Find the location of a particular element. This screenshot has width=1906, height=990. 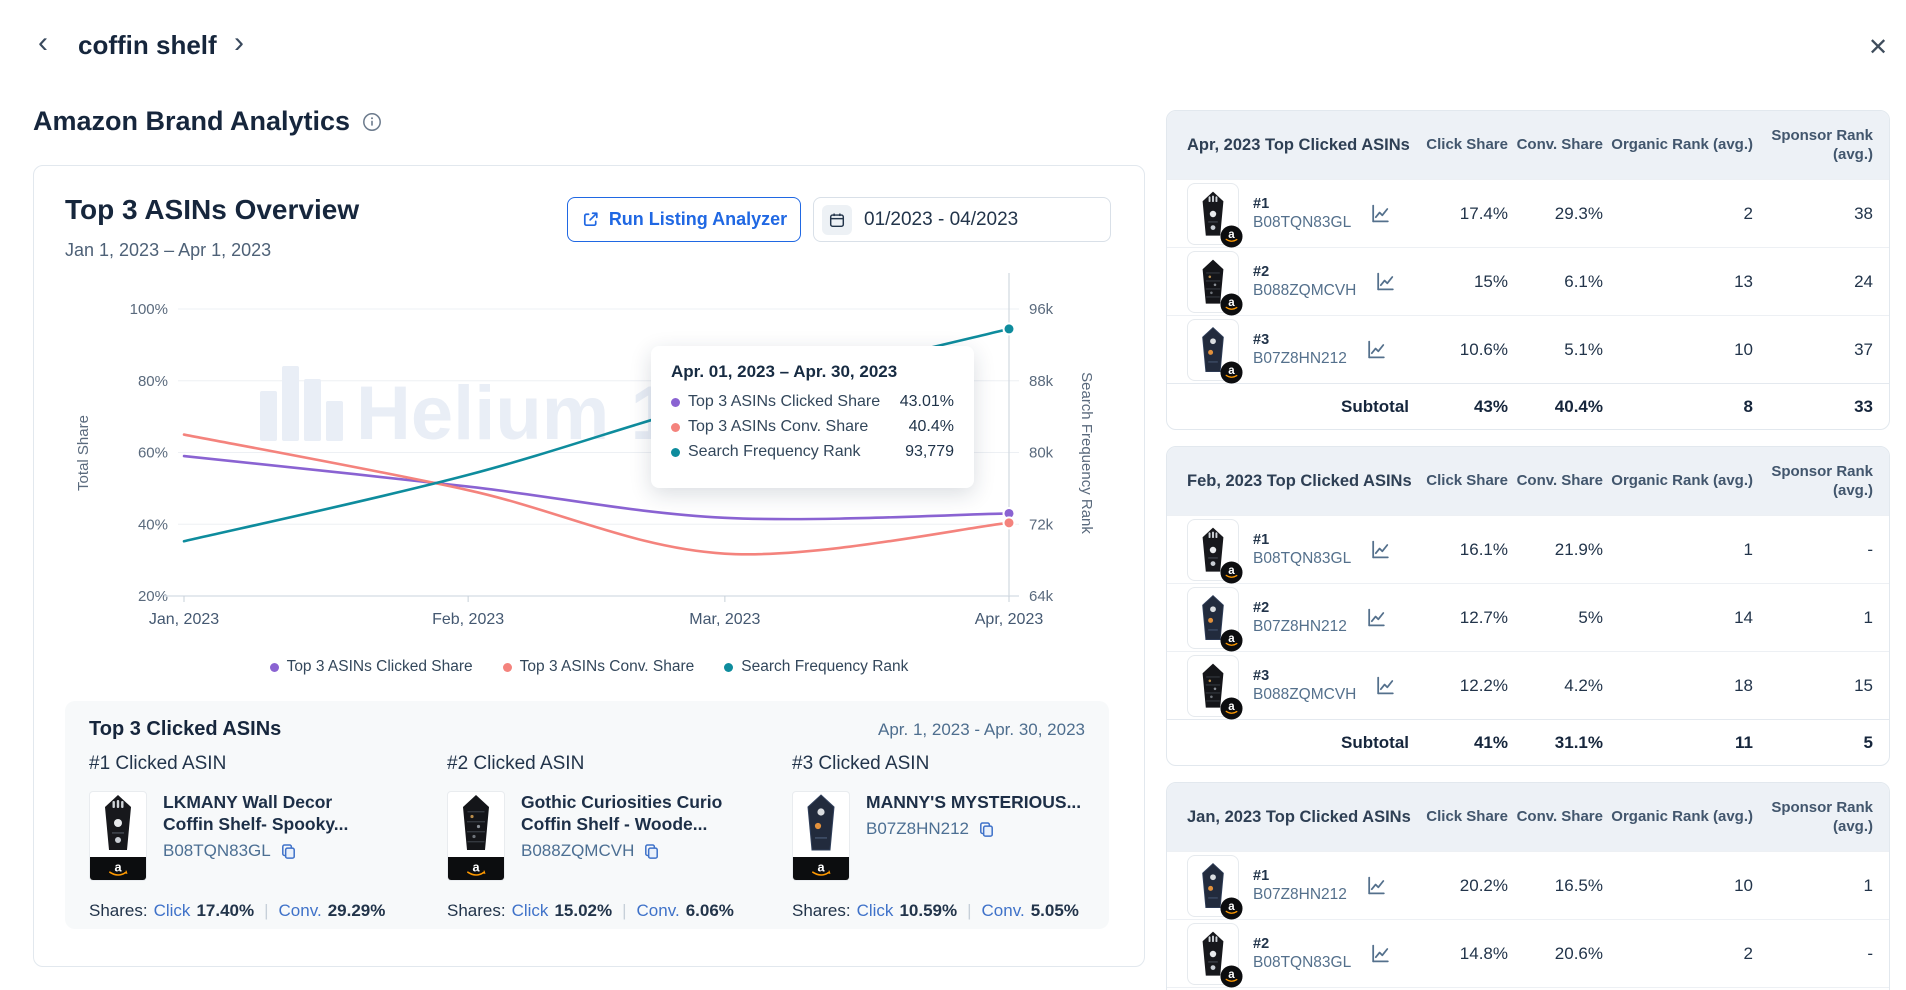

conv-share-label: Conv. is located at coordinates (1003, 910).